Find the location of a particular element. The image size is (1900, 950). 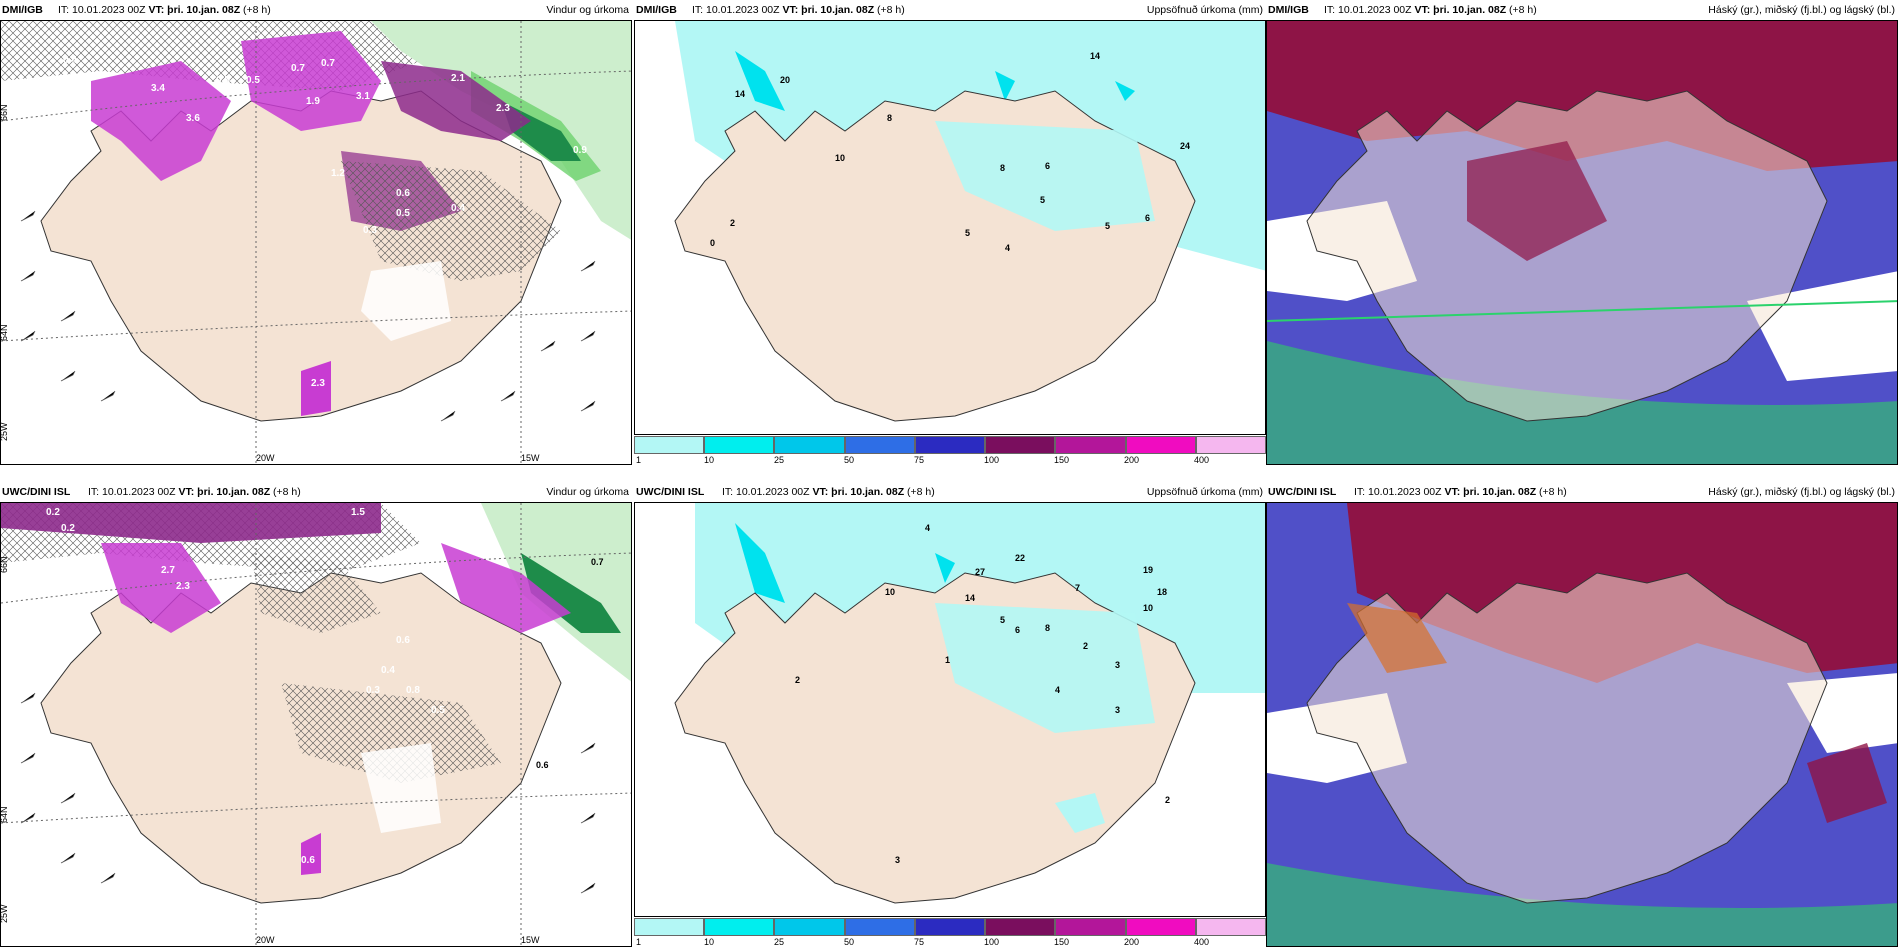

svg-text: 20 is located at coordinates (785, 80).